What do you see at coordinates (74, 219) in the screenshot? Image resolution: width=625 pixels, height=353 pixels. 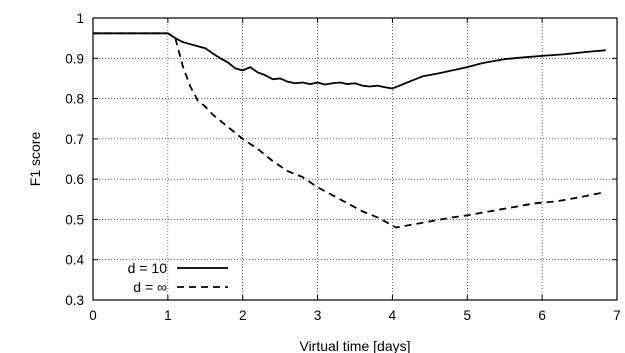 I see `y-tick-label: 0.5` at bounding box center [74, 219].